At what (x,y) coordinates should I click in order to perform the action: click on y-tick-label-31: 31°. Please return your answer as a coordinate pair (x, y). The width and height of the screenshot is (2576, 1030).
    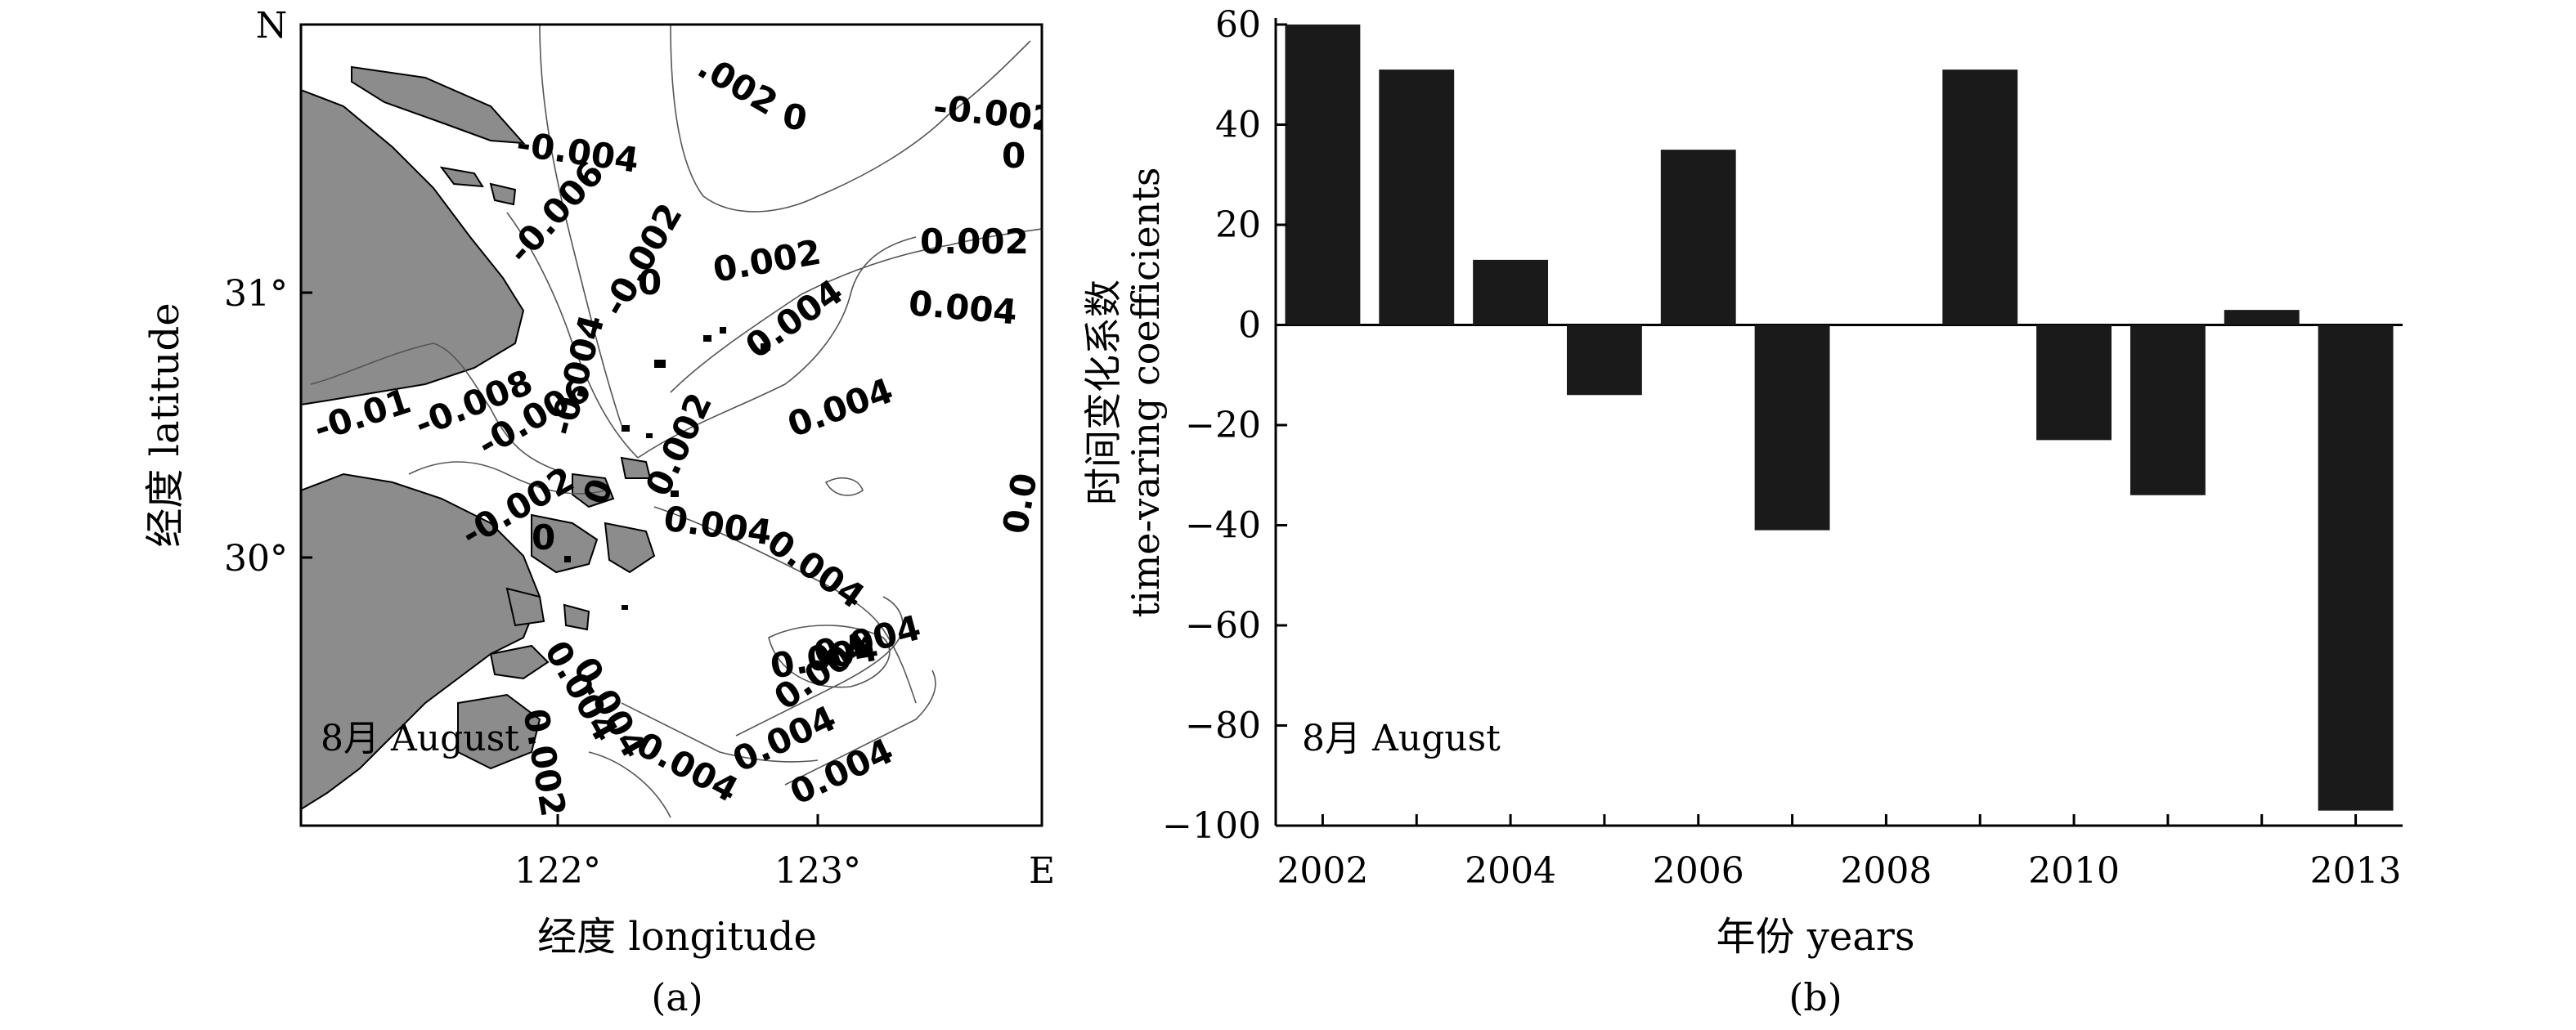
    Looking at the image, I should click on (256, 294).